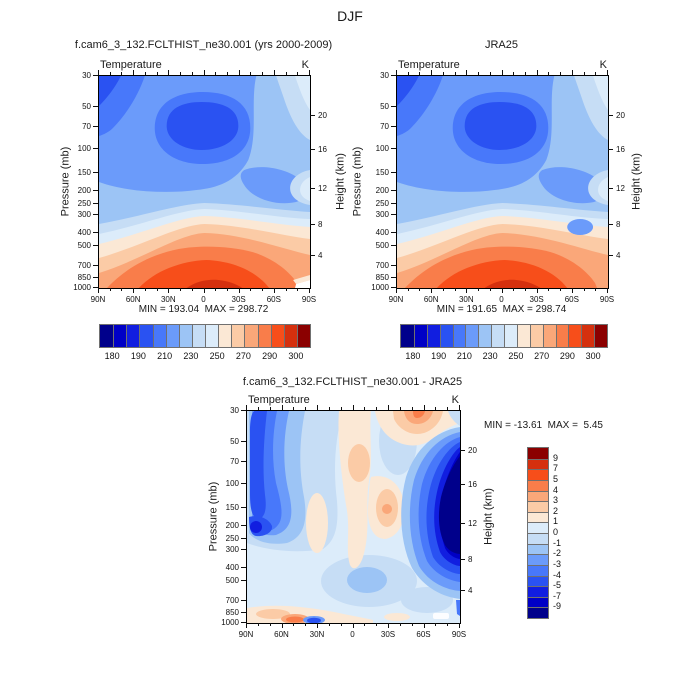  I want to click on height-axis-title-model: Height (km), so click(340, 181).